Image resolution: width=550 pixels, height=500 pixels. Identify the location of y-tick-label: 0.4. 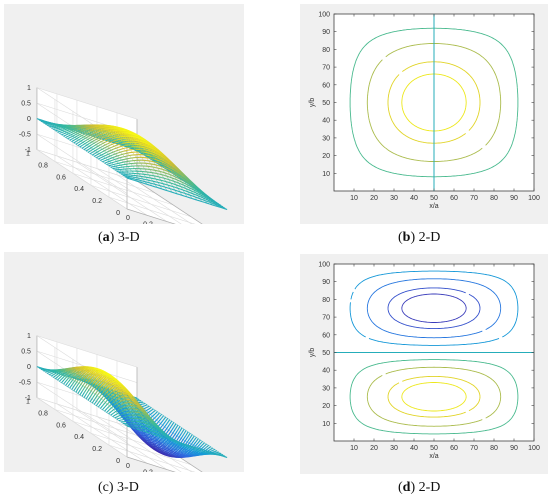
(79, 437).